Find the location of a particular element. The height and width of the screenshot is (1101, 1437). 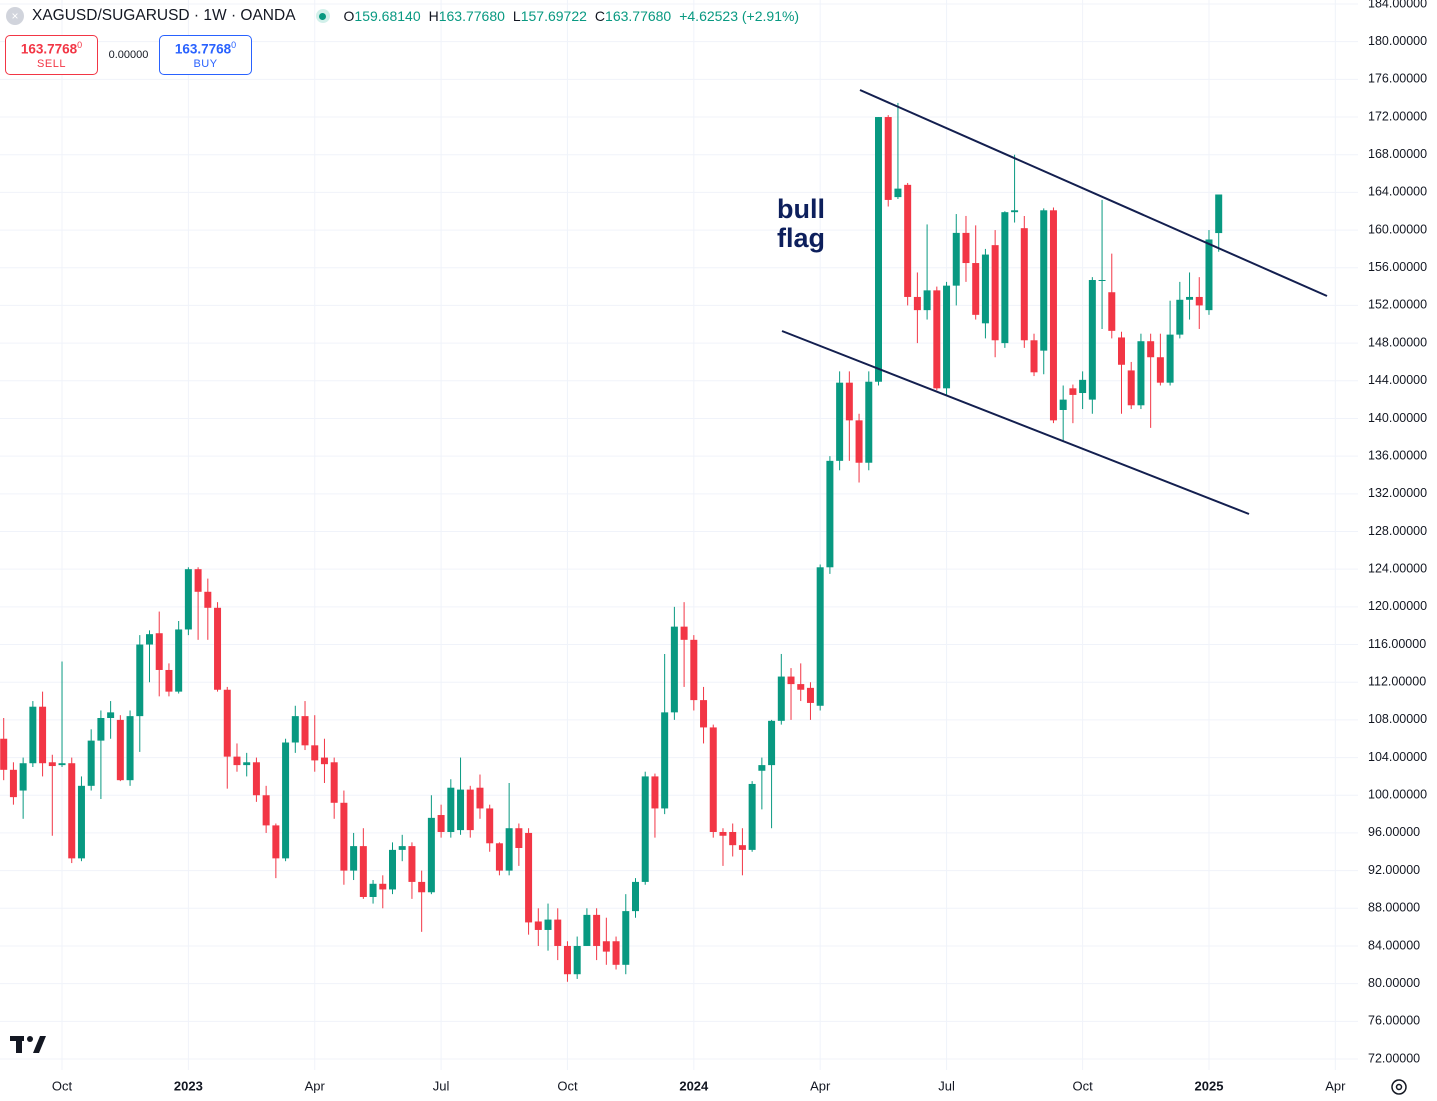

sell-button: 163.77680 SELL is located at coordinates (51, 55).